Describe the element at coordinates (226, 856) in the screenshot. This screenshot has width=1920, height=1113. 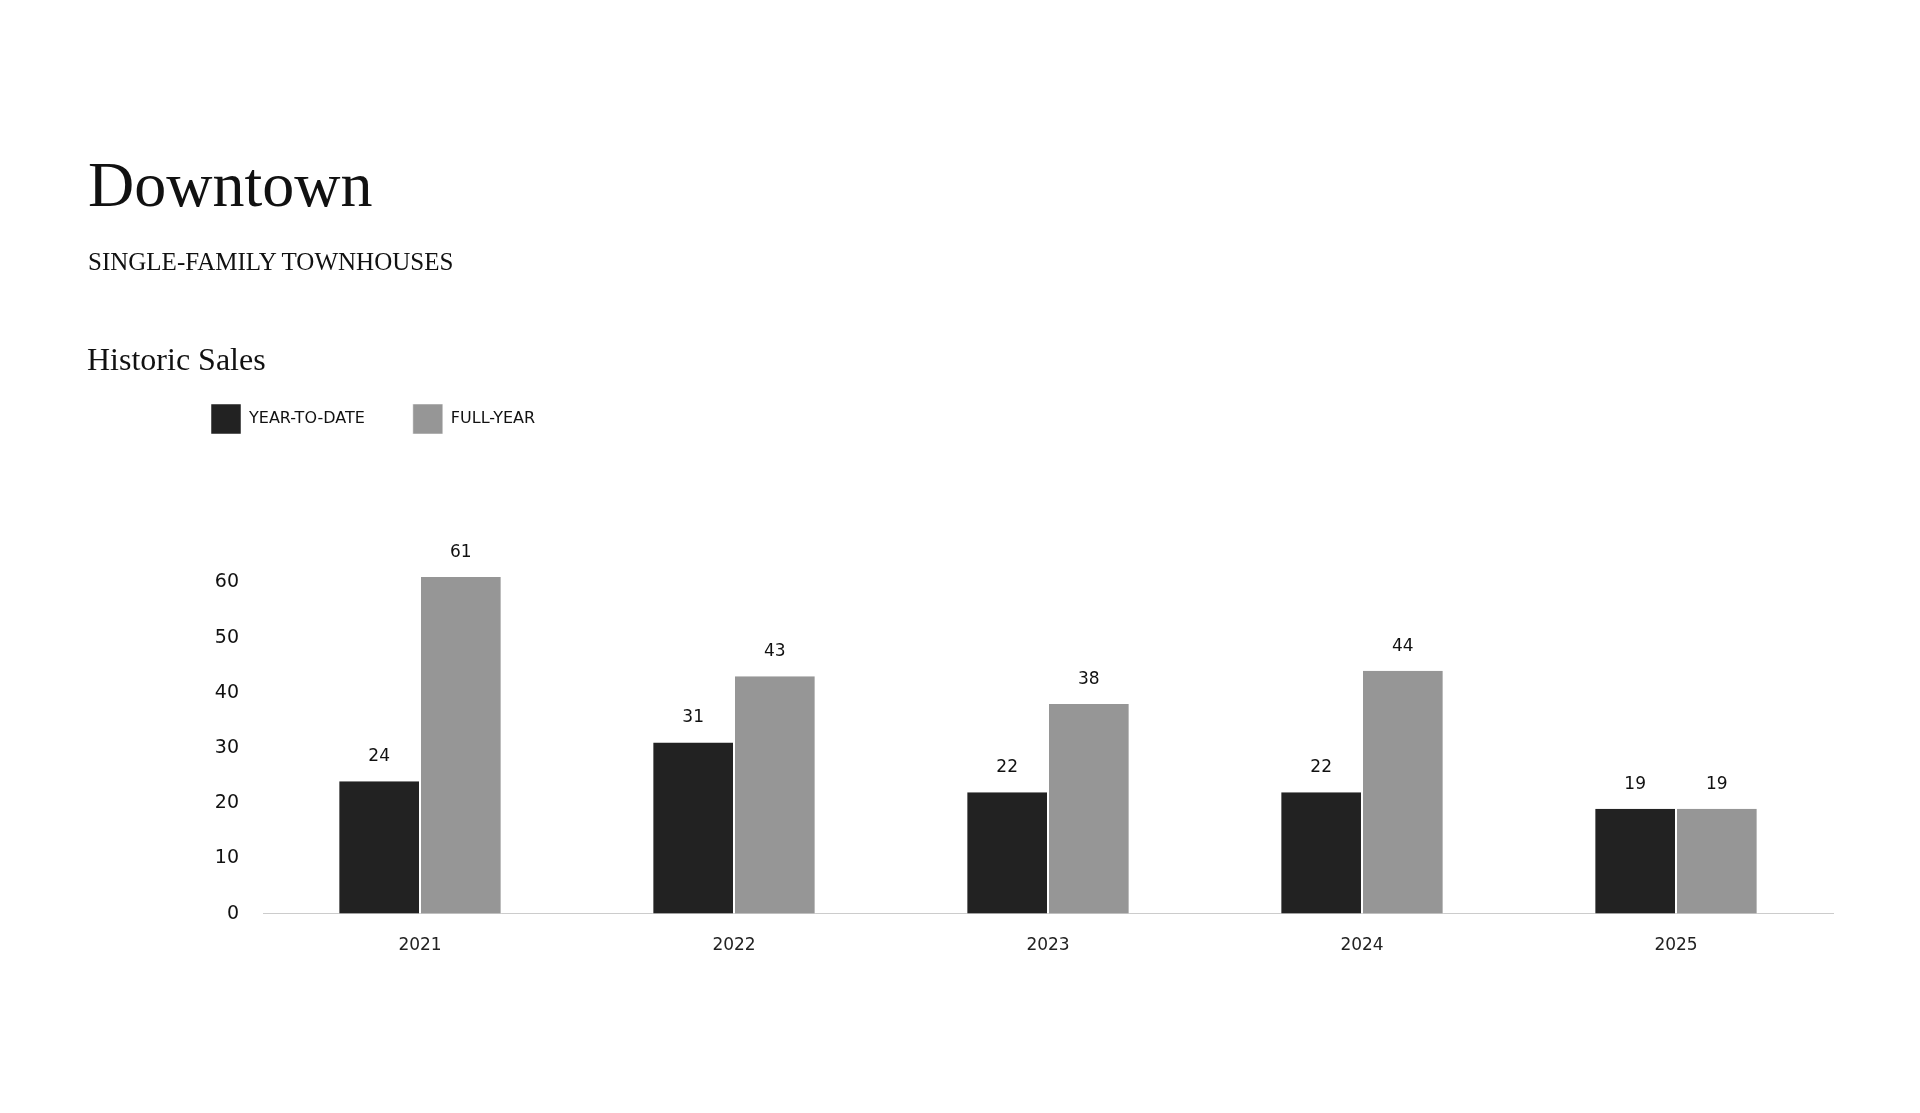
I see `y-tick-label: 10` at that location.